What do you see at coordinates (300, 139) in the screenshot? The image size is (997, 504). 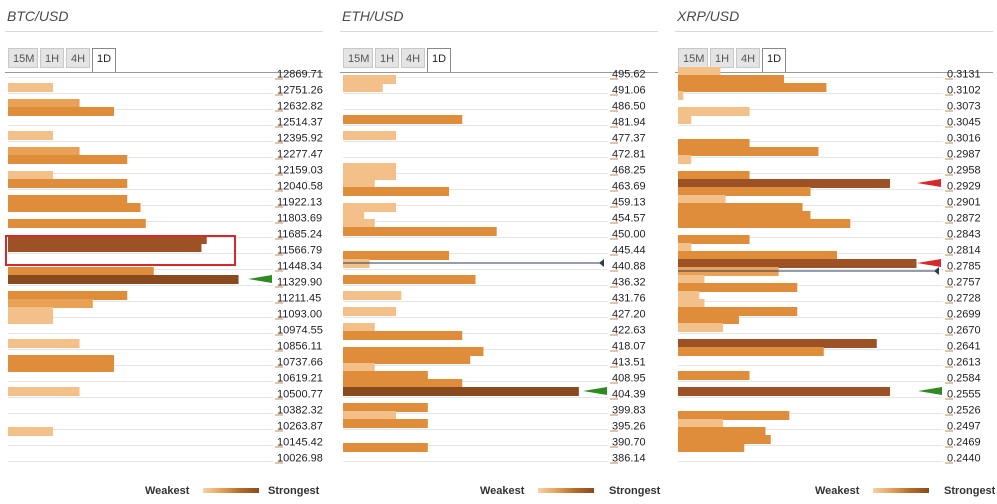 I see `price-tick-label: 12395.92` at bounding box center [300, 139].